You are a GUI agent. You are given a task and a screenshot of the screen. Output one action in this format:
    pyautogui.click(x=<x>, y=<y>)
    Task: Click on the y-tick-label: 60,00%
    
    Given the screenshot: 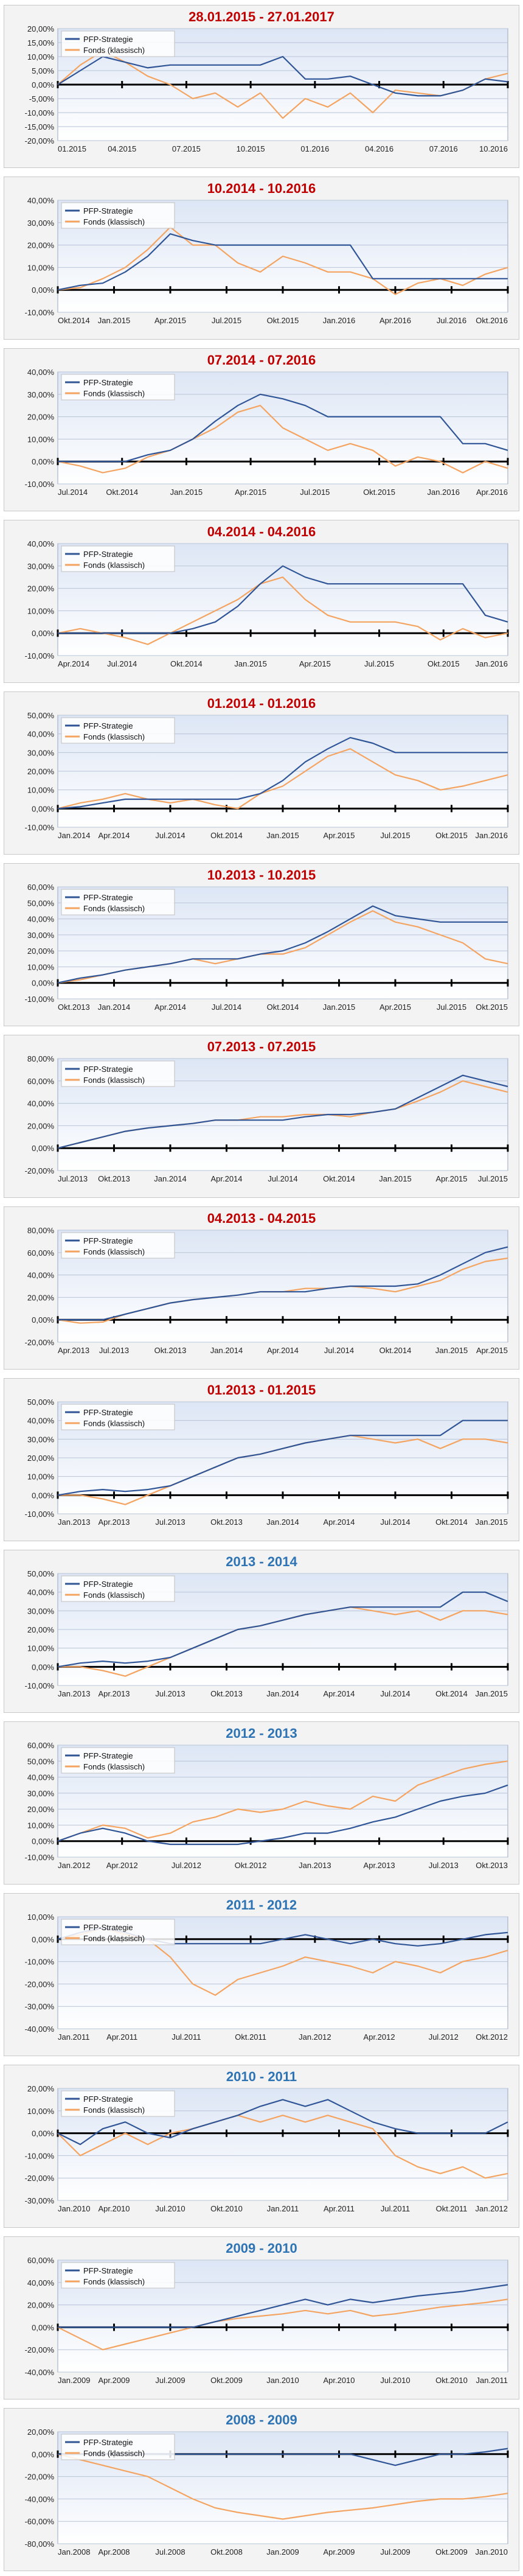 What is the action you would take?
    pyautogui.click(x=41, y=1253)
    